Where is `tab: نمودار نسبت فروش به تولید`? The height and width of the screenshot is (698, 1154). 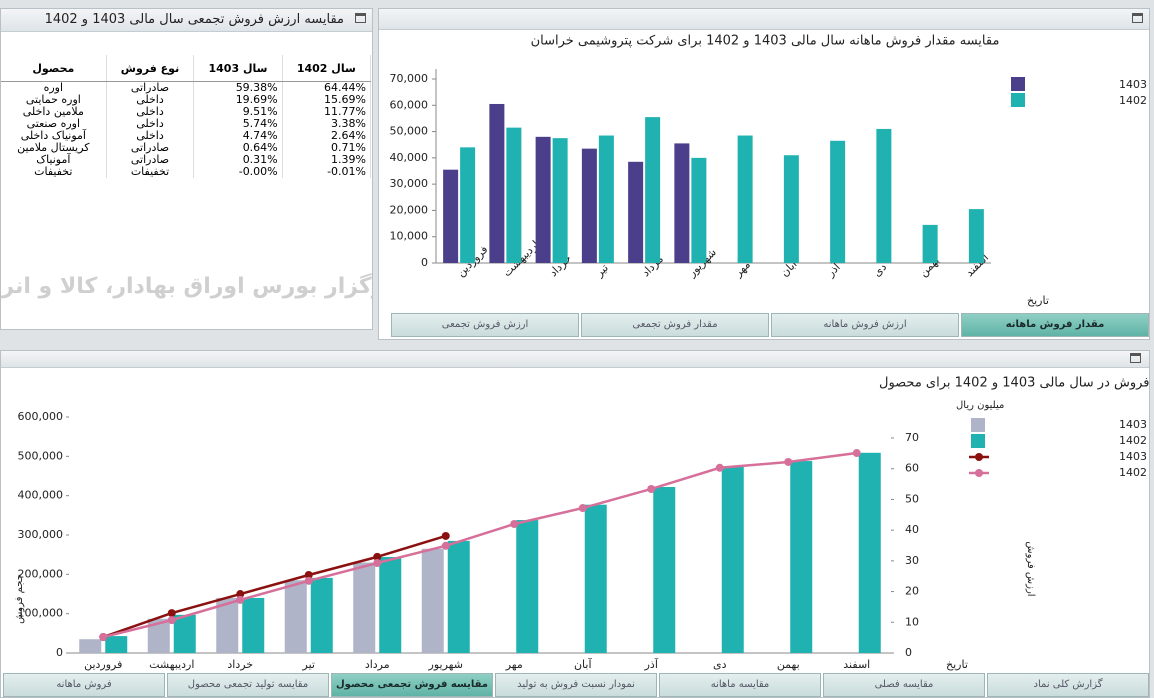
tab: نمودار نسبت فروش به تولید is located at coordinates (576, 685).